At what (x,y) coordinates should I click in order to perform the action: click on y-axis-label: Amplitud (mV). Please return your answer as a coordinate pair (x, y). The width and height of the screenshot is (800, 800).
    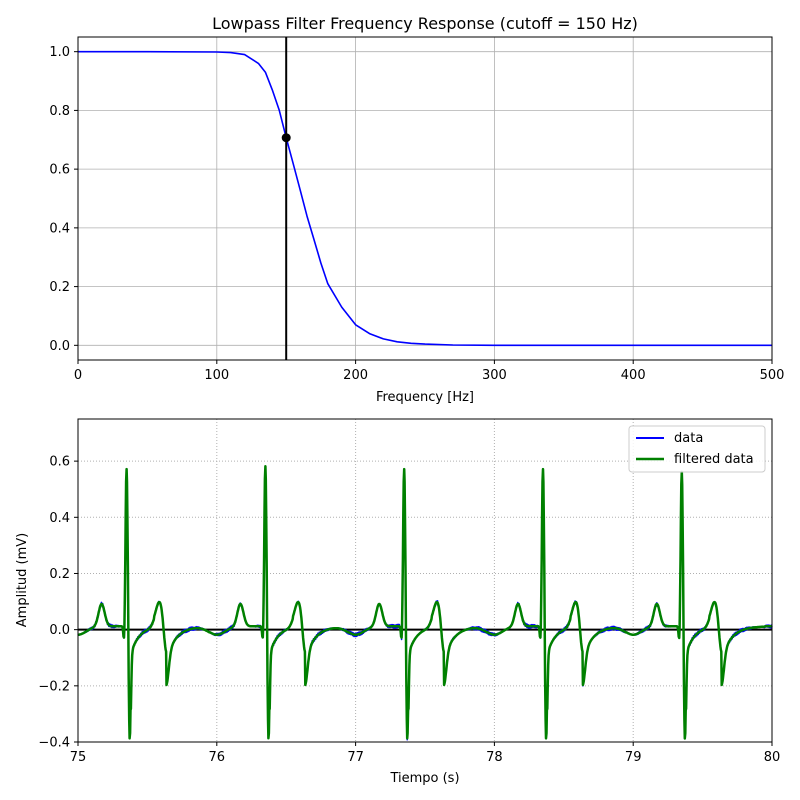
    Looking at the image, I should click on (22, 580).